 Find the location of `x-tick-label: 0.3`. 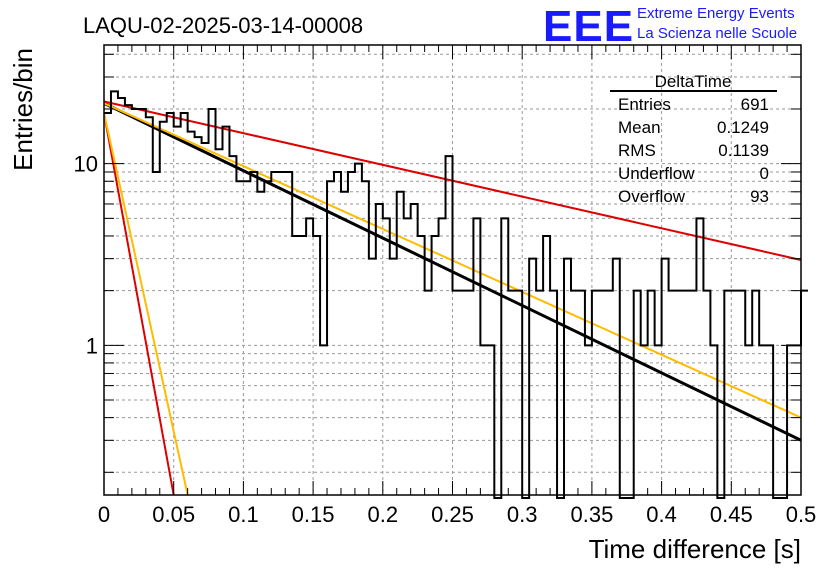

x-tick-label: 0.3 is located at coordinates (522, 514).